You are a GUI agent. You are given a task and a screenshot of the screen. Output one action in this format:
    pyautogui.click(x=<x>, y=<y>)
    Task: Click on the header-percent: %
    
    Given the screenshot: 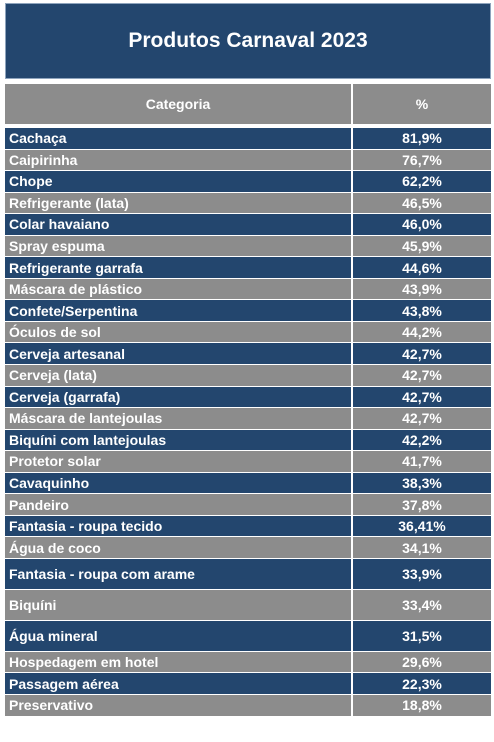 What is the action you would take?
    pyautogui.click(x=422, y=104)
    